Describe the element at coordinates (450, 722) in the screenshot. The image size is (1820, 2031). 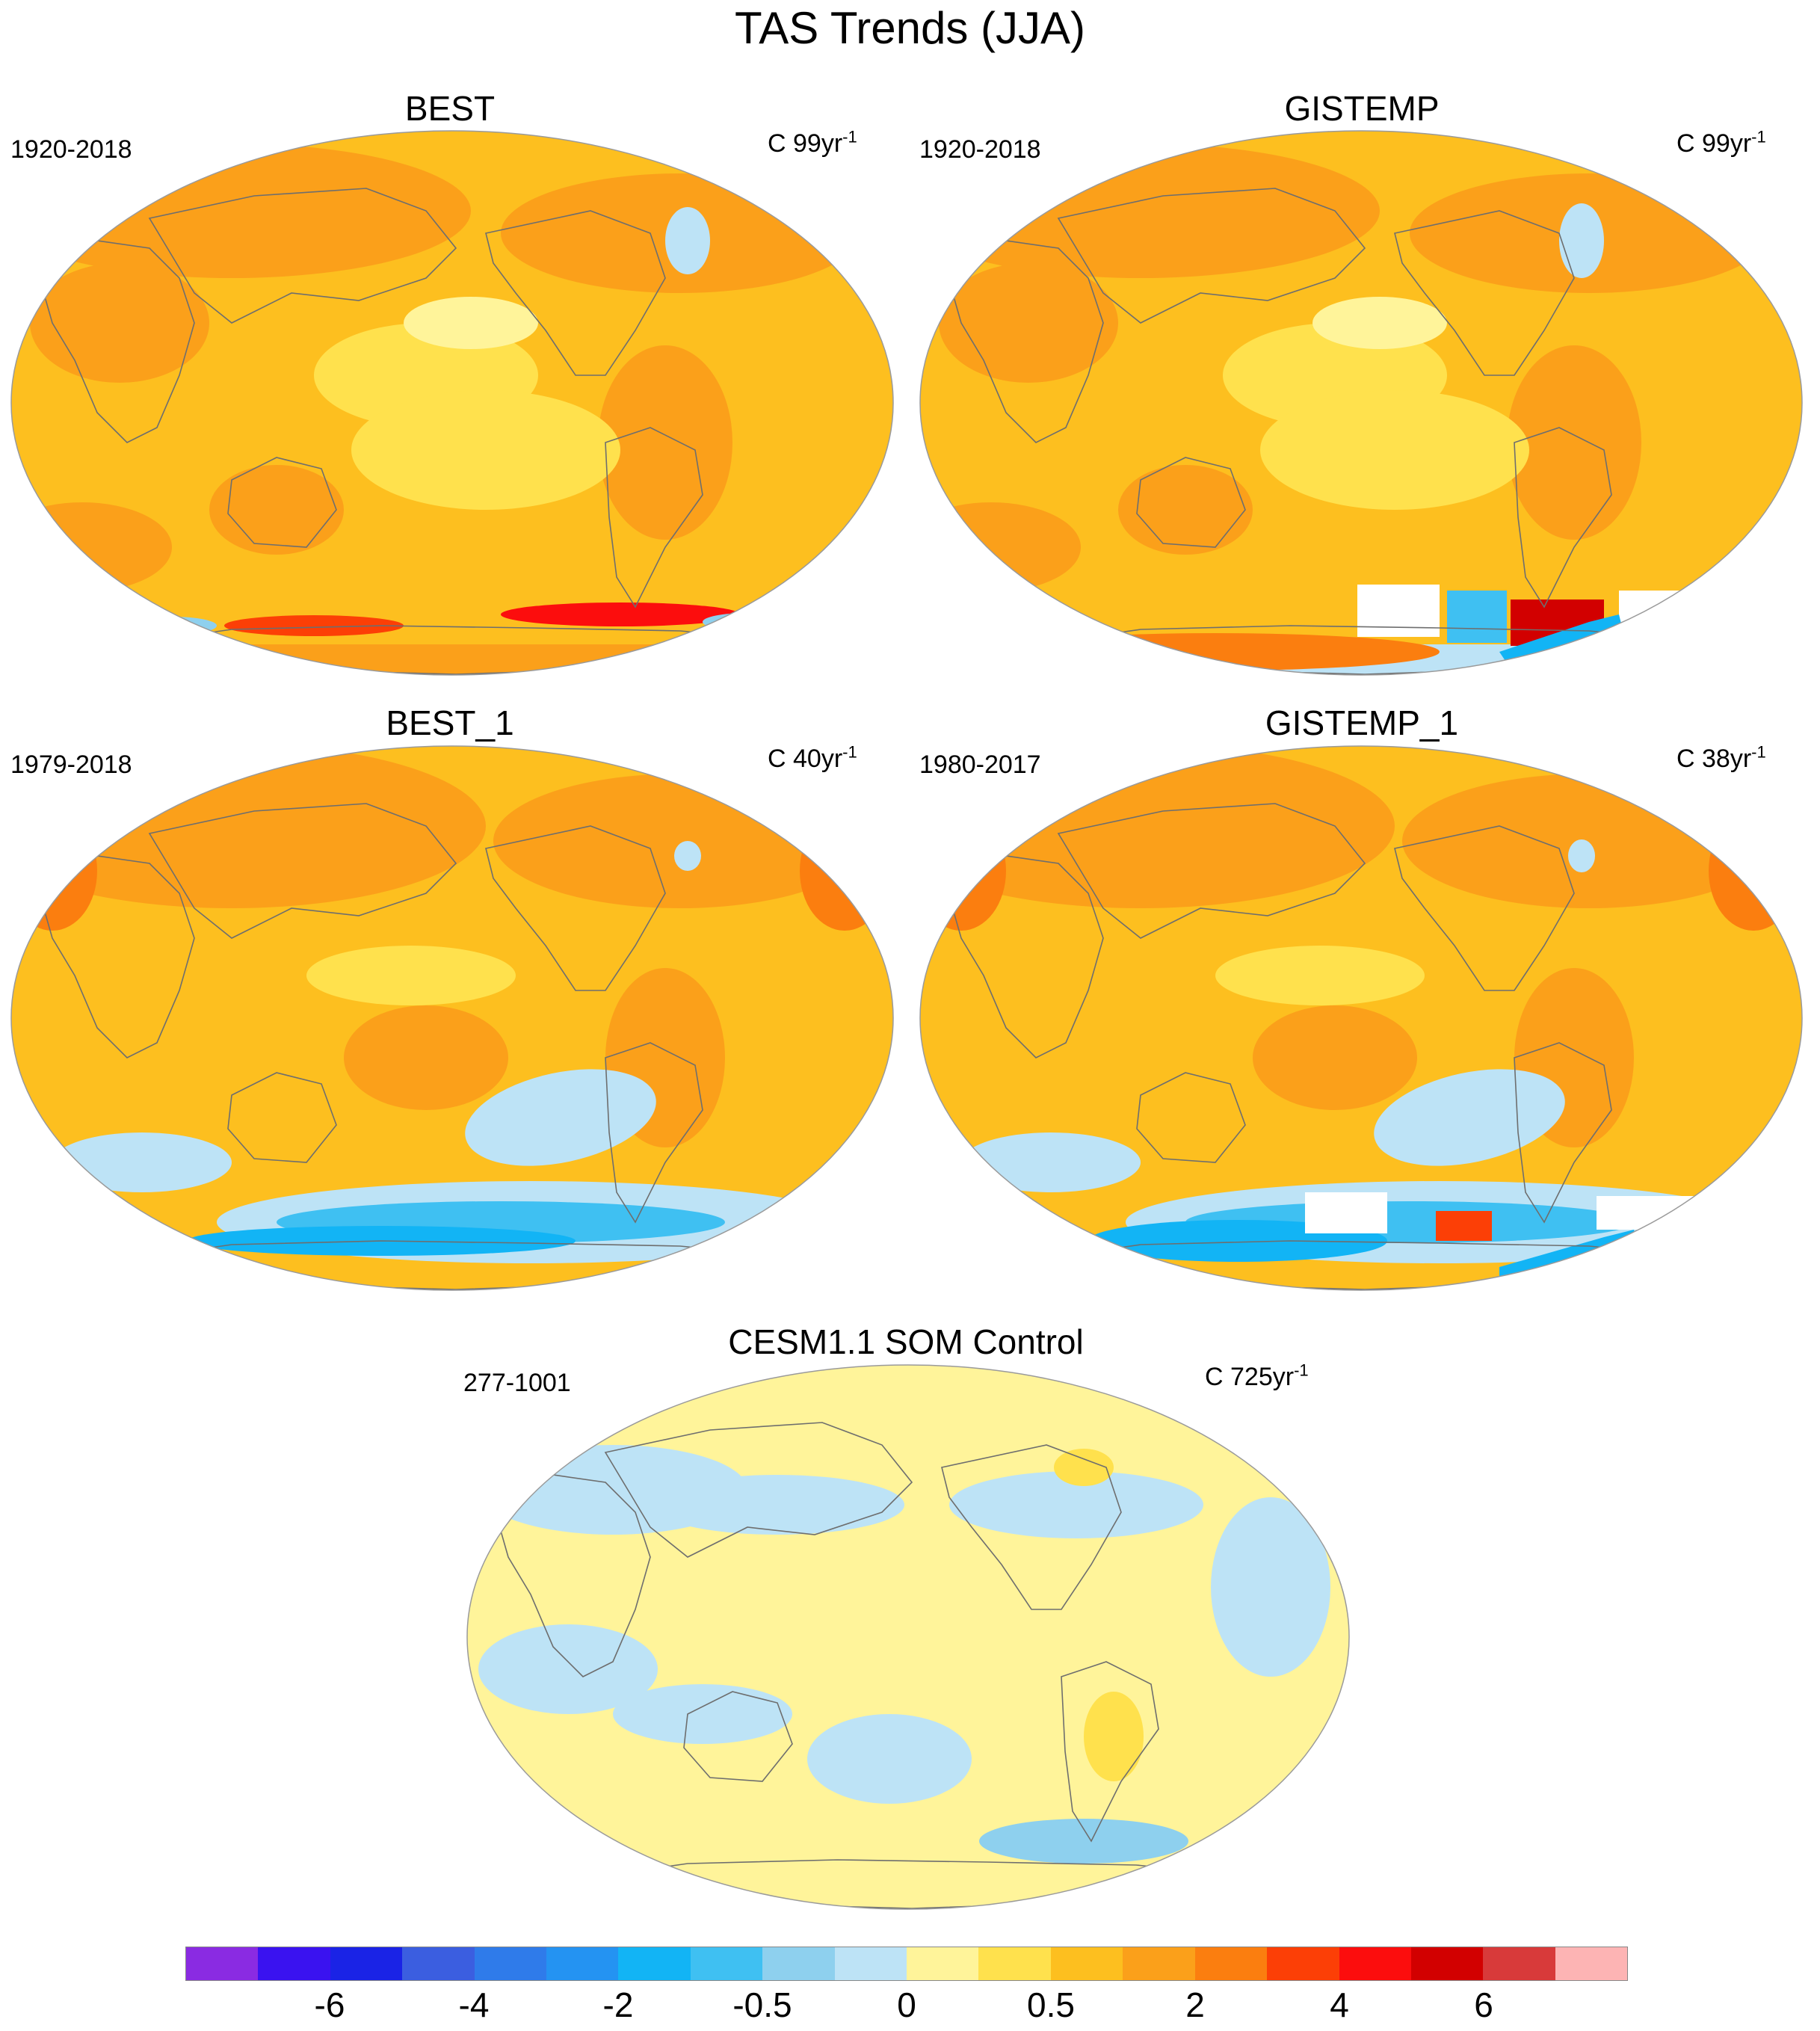
I see `panel-title-best-1: BEST_1` at that location.